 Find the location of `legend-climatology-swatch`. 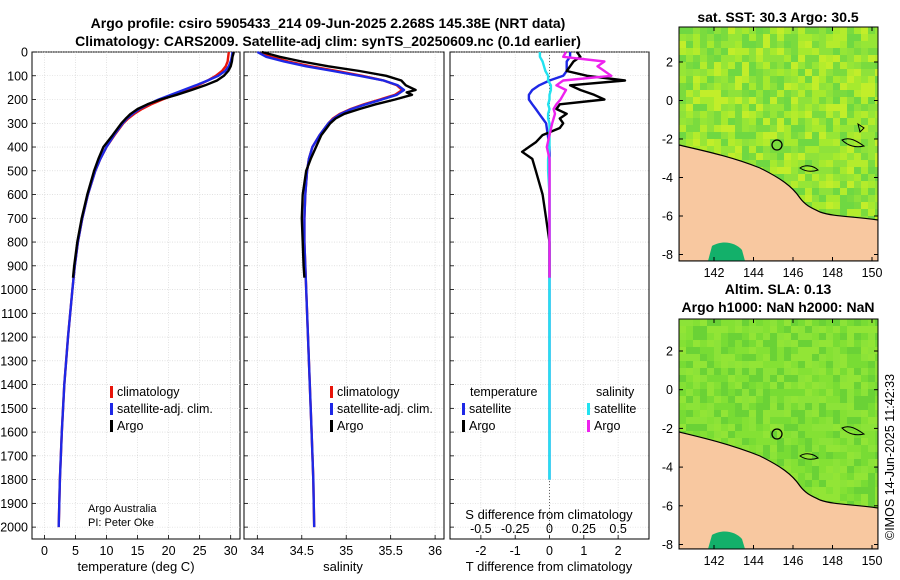

legend-climatology-swatch is located at coordinates (111, 392).